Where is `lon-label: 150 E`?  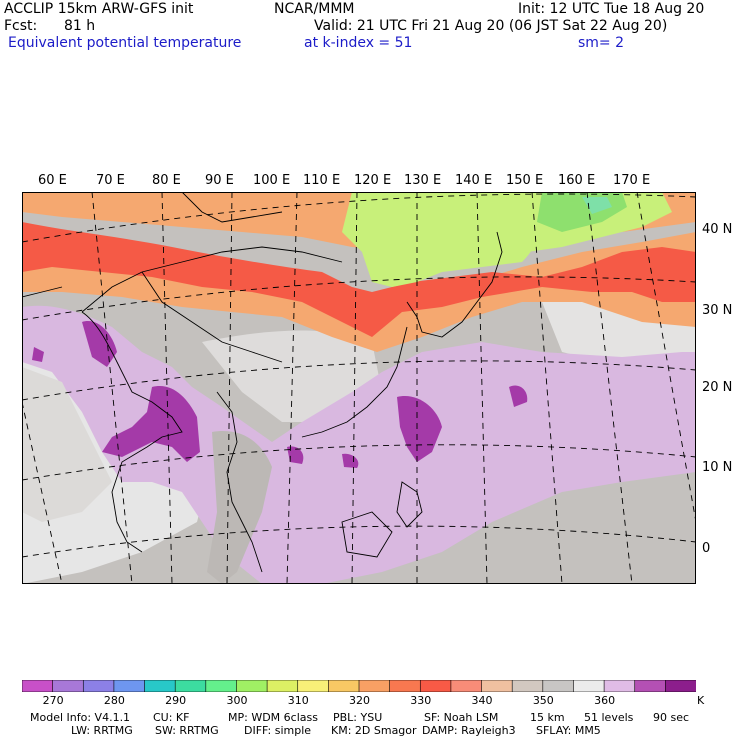 lon-label: 150 E is located at coordinates (525, 180).